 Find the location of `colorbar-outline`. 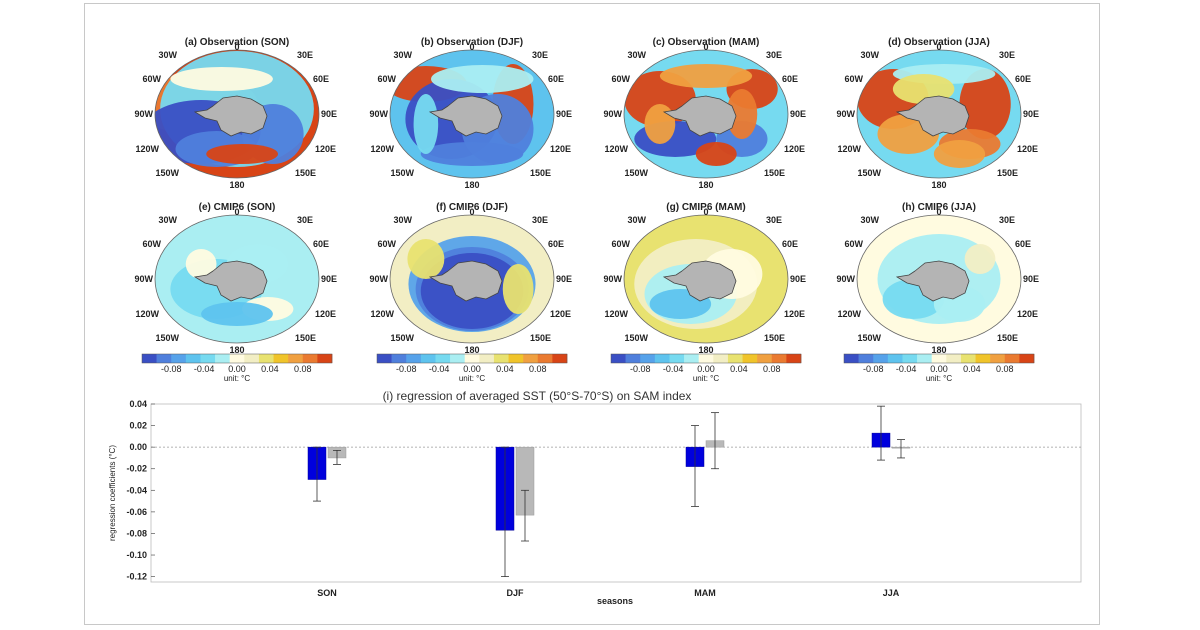

colorbar-outline is located at coordinates (237, 358).